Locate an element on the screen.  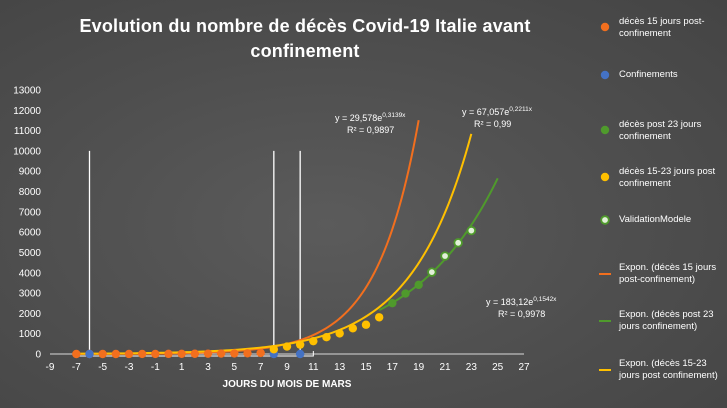
y-tick-label: 5000 is located at coordinates (30, 253).